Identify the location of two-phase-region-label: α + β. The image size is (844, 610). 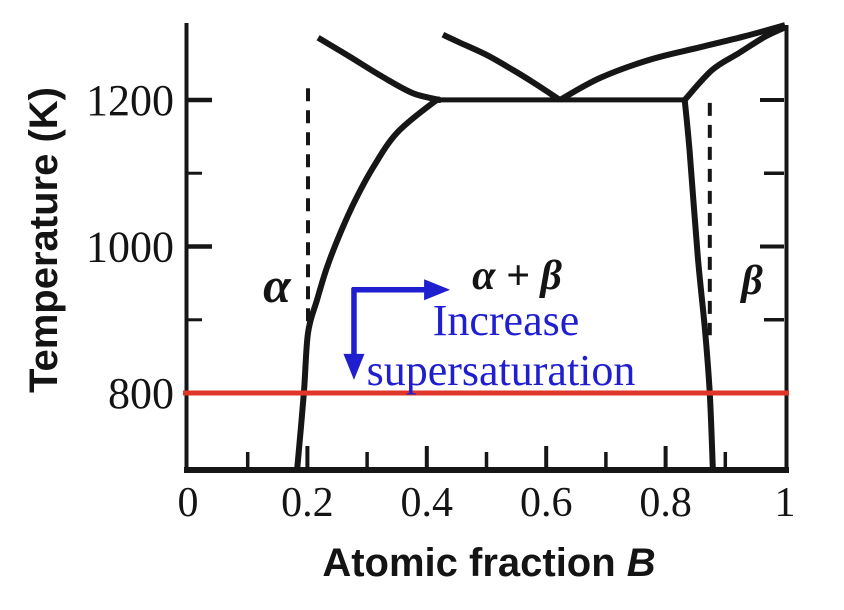
(517, 276).